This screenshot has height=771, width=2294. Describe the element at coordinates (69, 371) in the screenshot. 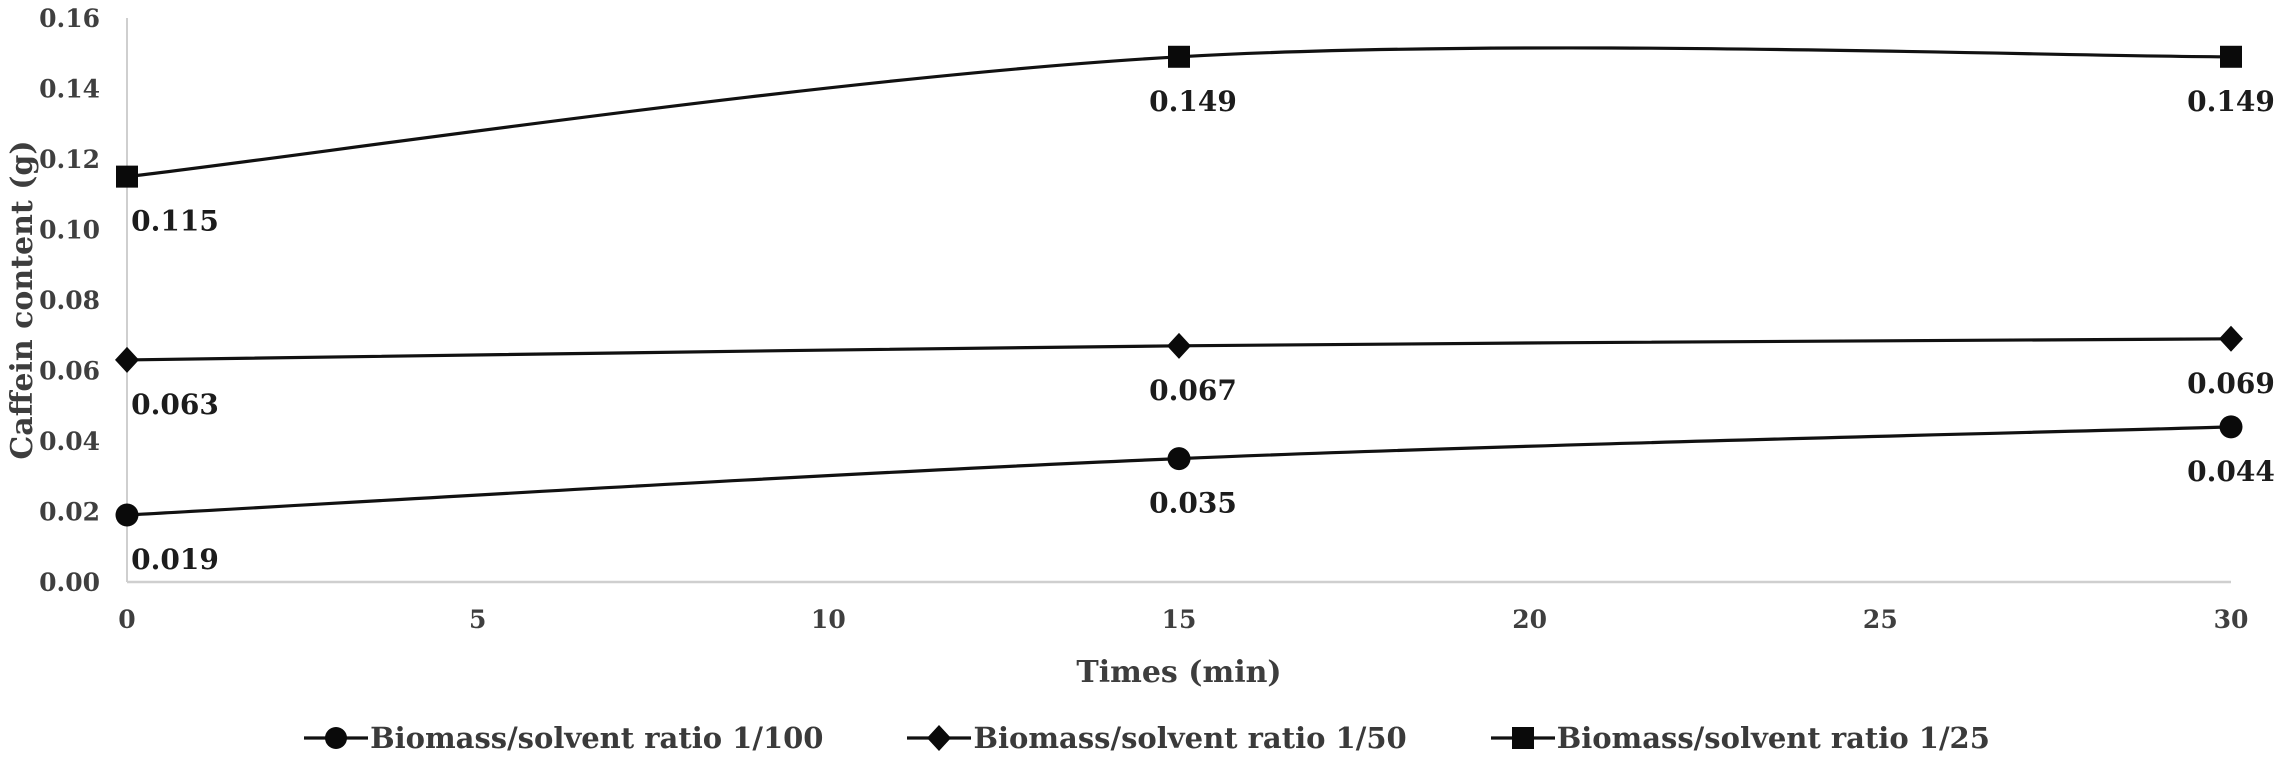

I see `y-tick-label: 0.06` at that location.